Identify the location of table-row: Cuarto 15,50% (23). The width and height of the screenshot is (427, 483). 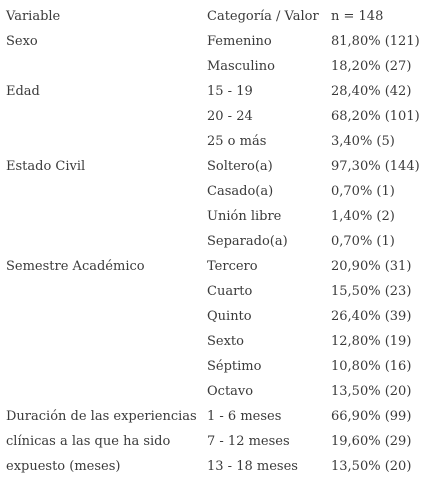
(213, 295).